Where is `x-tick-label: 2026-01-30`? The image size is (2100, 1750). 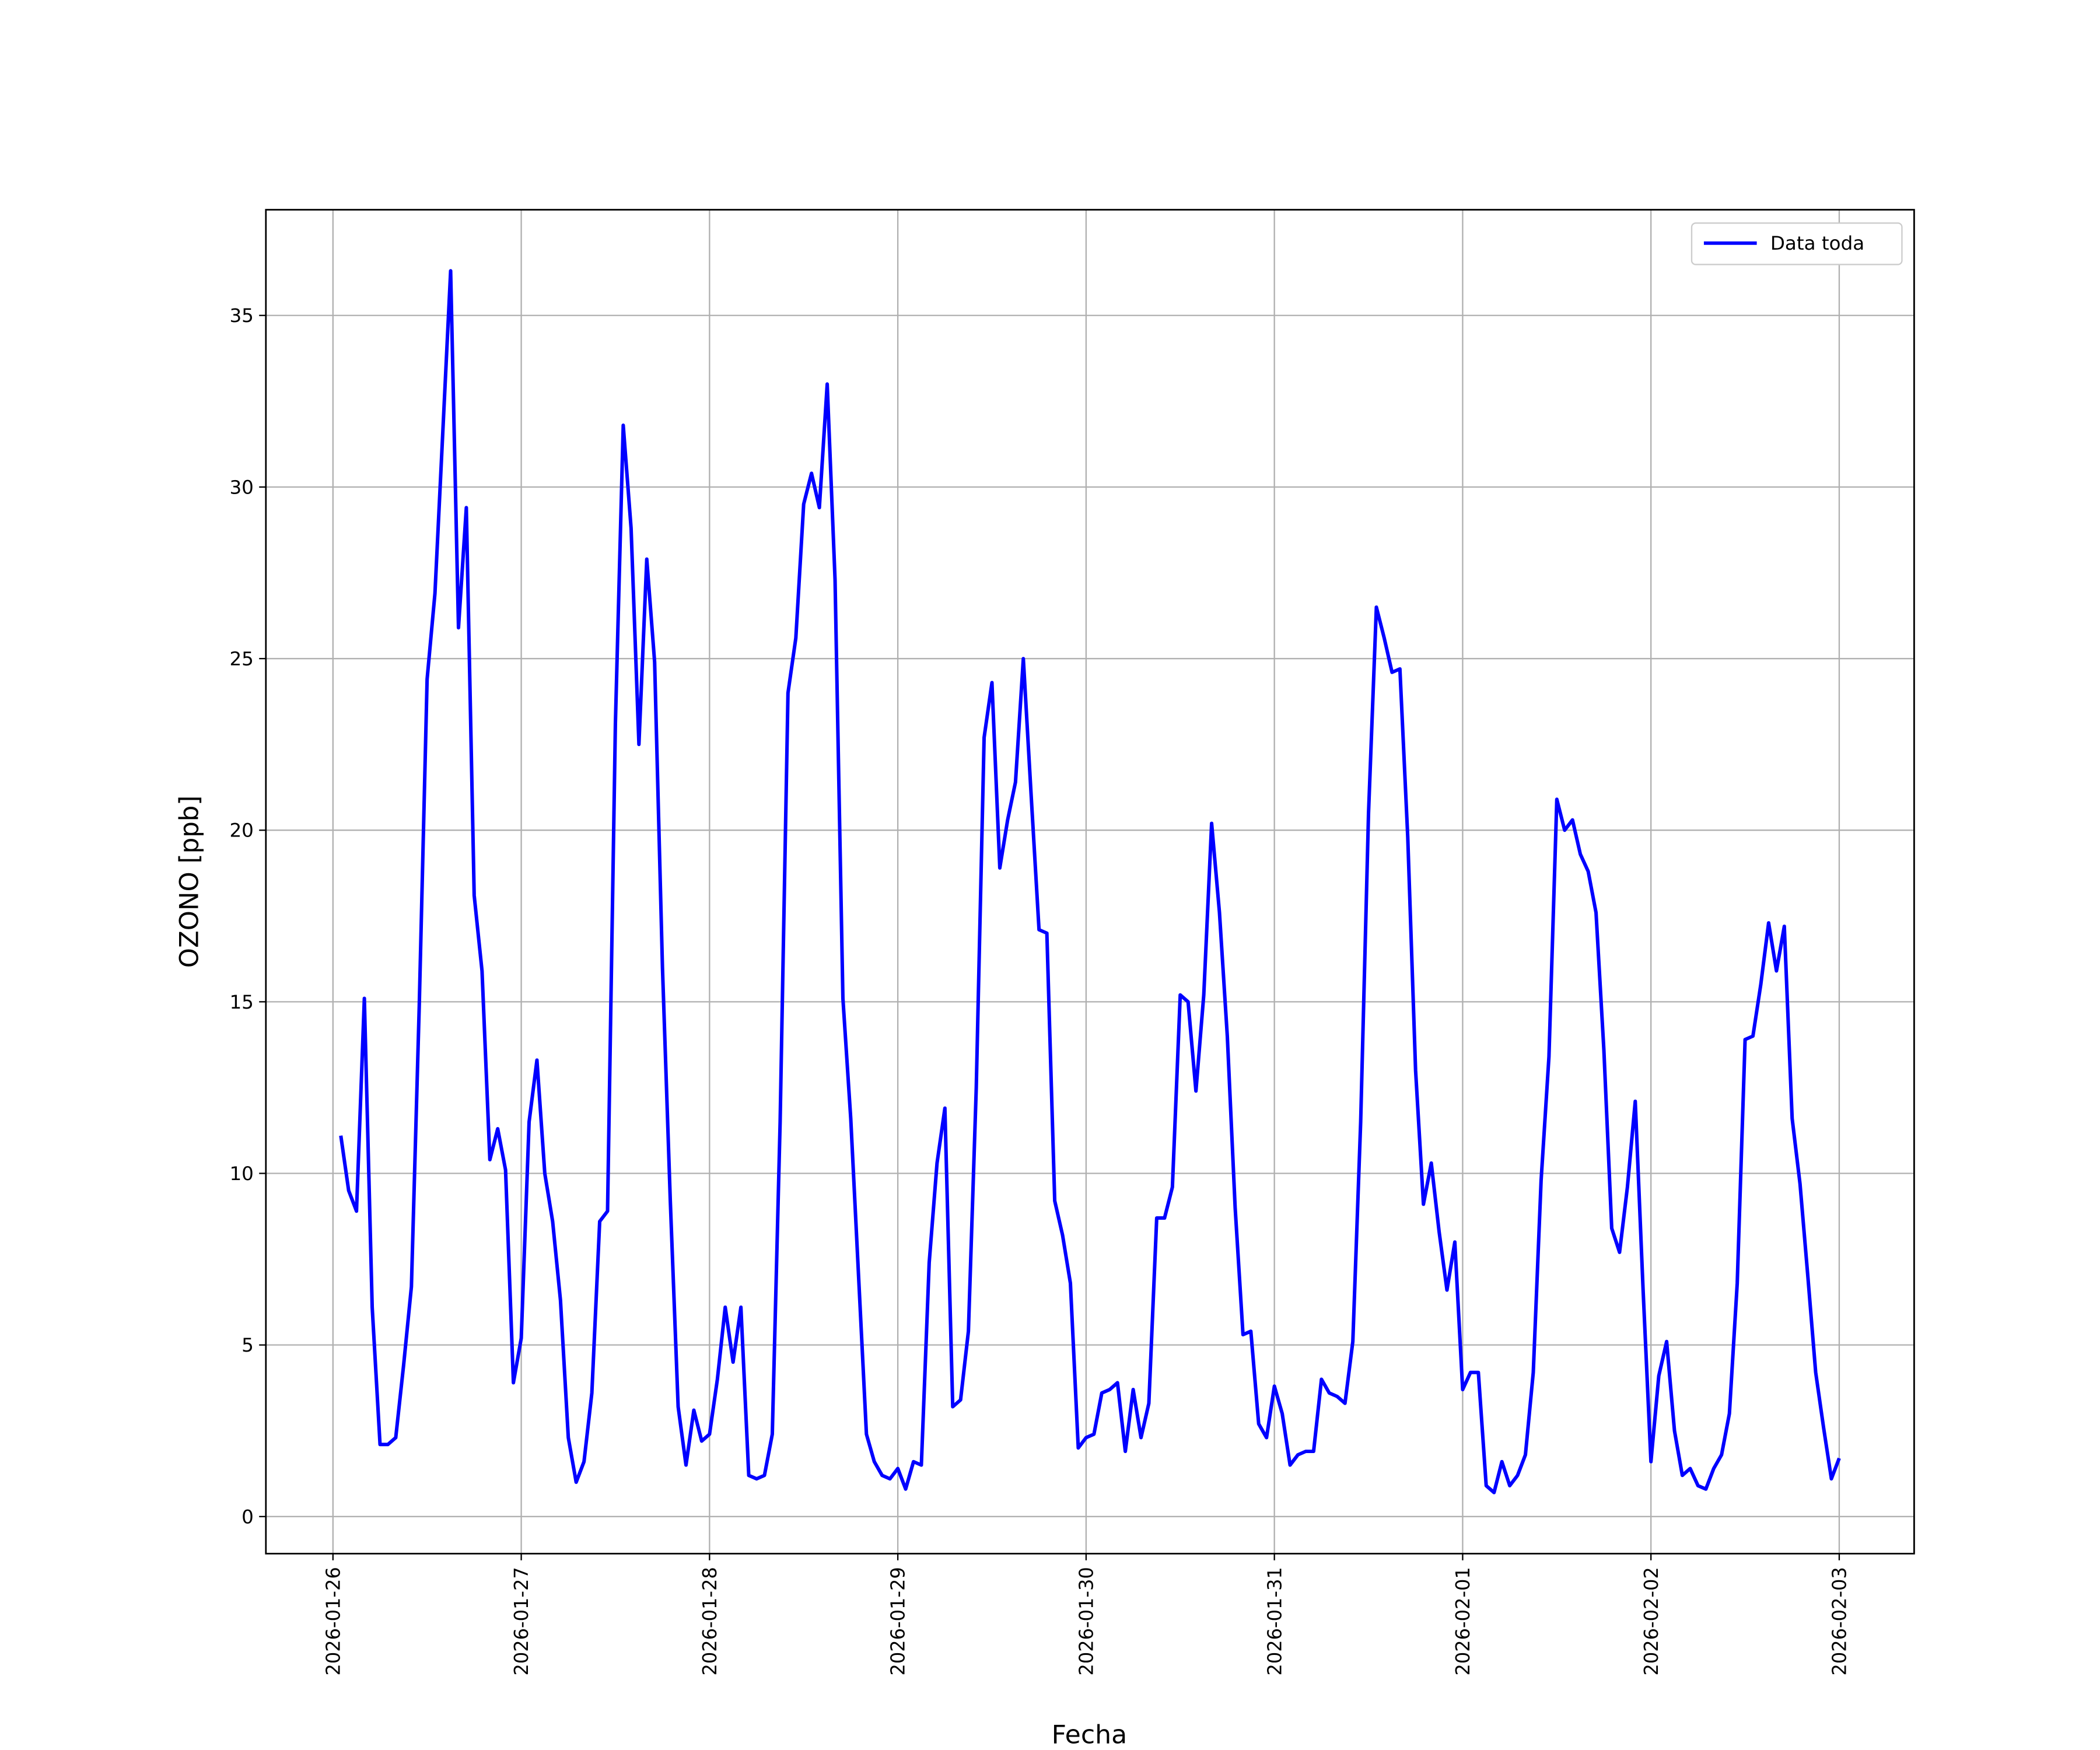
x-tick-label: 2026-01-30 is located at coordinates (1086, 1621).